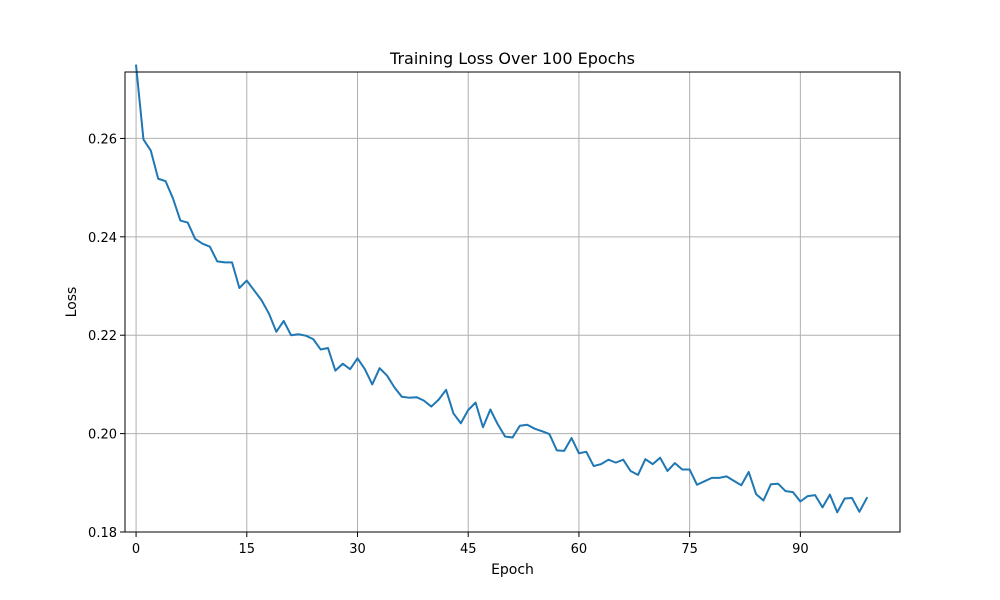  Describe the element at coordinates (468, 549) in the screenshot. I see `x-tick-label: 45` at that location.